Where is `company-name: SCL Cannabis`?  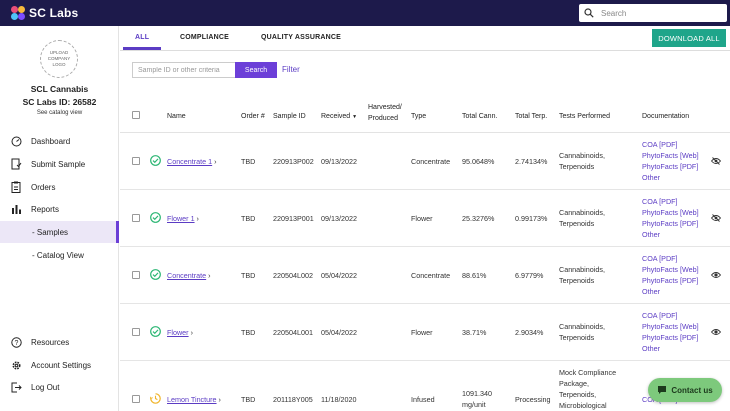 company-name: SCL Cannabis is located at coordinates (59, 89).